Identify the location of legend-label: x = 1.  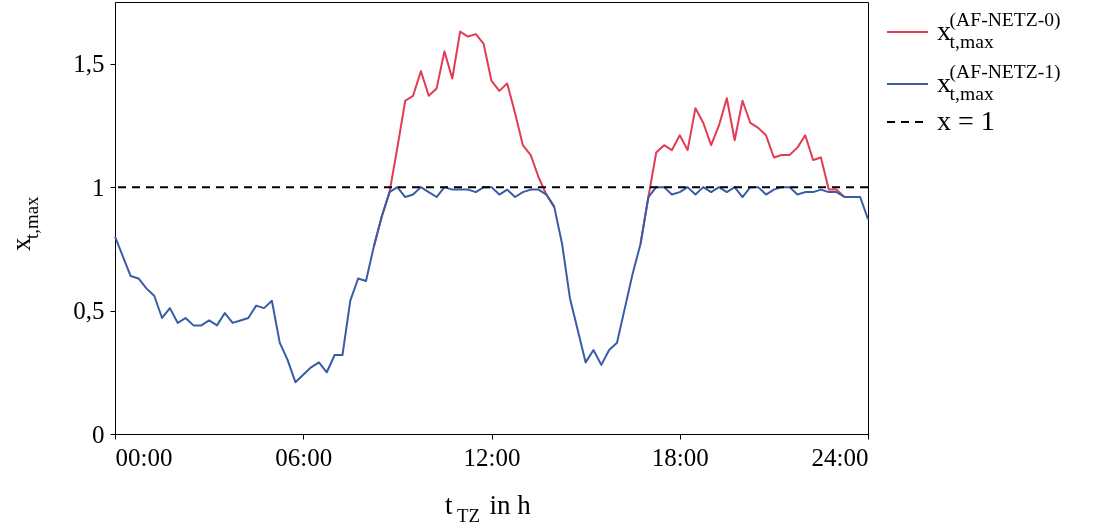
(966, 120).